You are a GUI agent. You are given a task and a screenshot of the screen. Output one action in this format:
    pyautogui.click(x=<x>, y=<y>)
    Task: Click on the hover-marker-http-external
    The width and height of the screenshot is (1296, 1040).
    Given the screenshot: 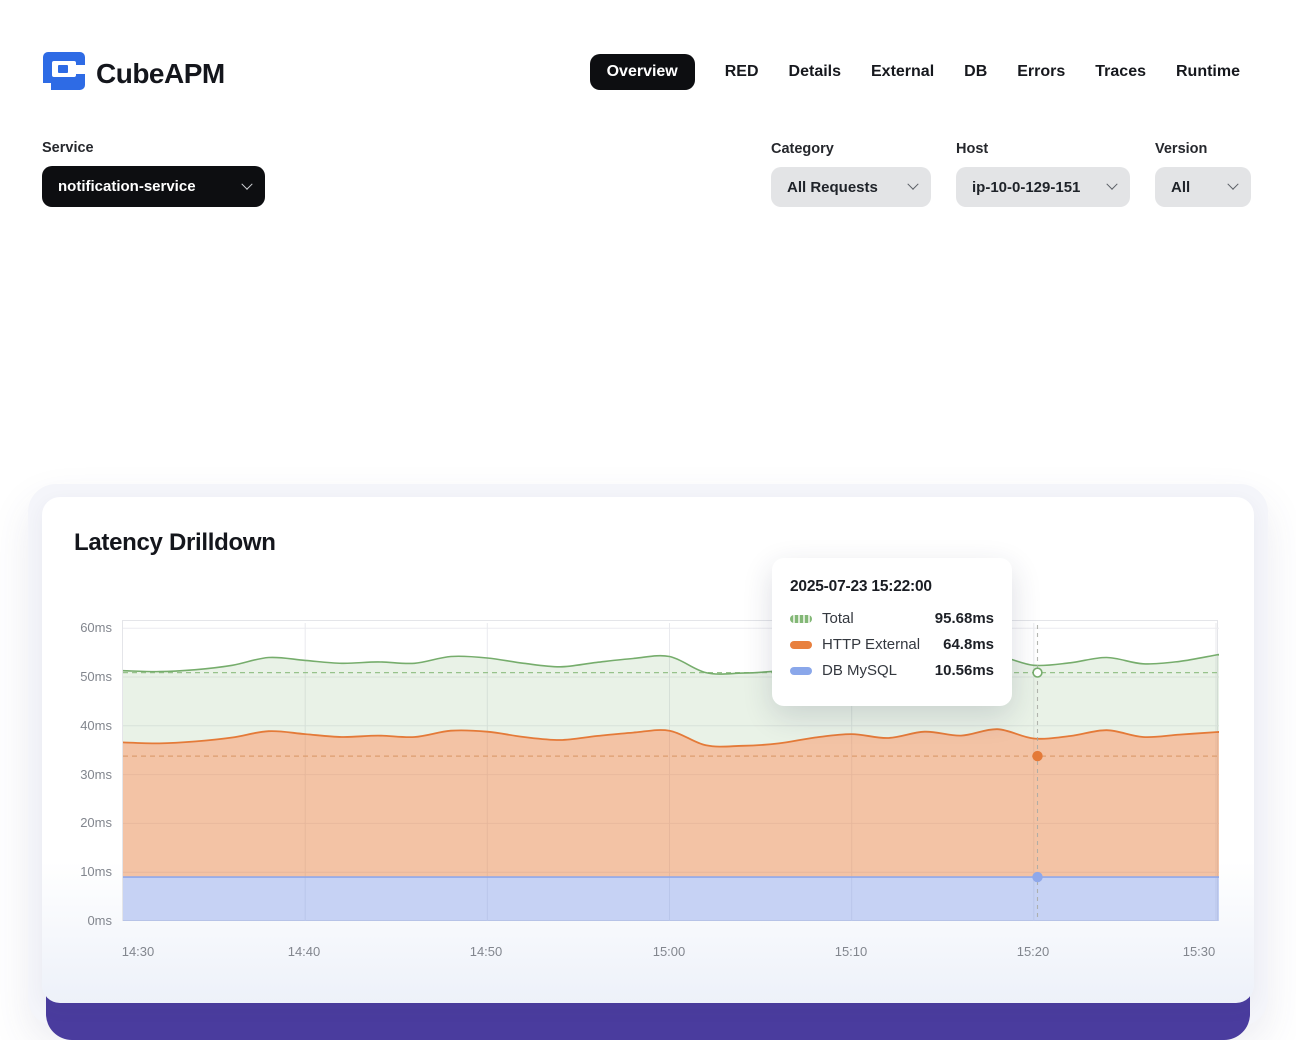 What is the action you would take?
    pyautogui.click(x=1037, y=756)
    